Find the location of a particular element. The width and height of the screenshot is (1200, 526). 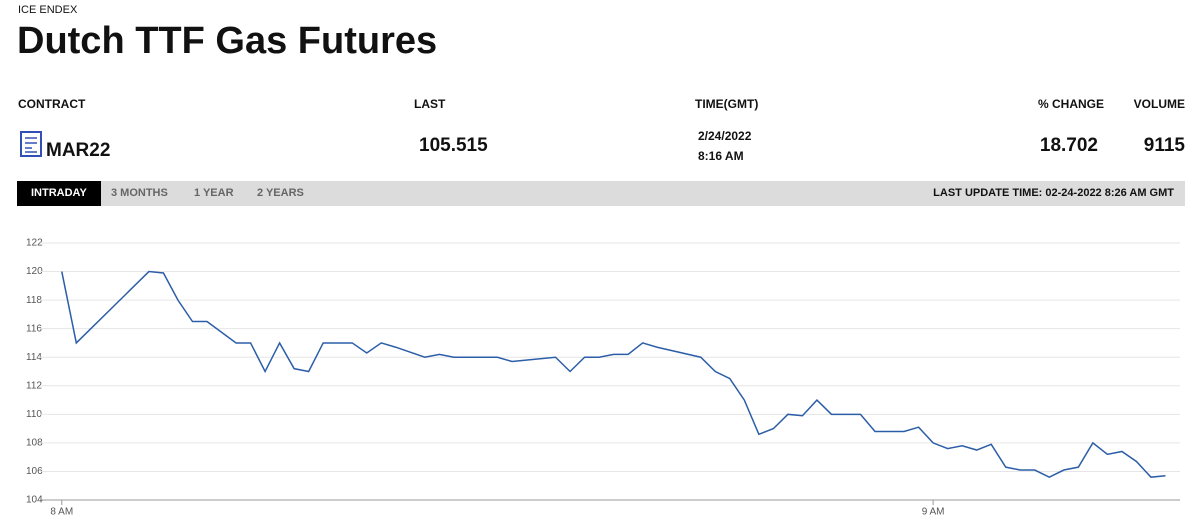

y-tick-label: 110 is located at coordinates (34, 414).